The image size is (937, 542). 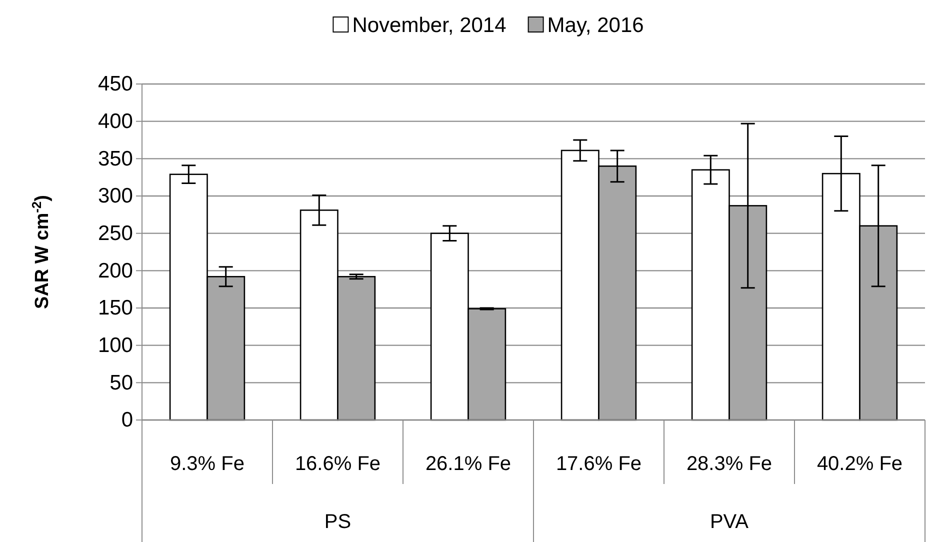 I want to click on legend-label: May, 2016, so click(x=595, y=25).